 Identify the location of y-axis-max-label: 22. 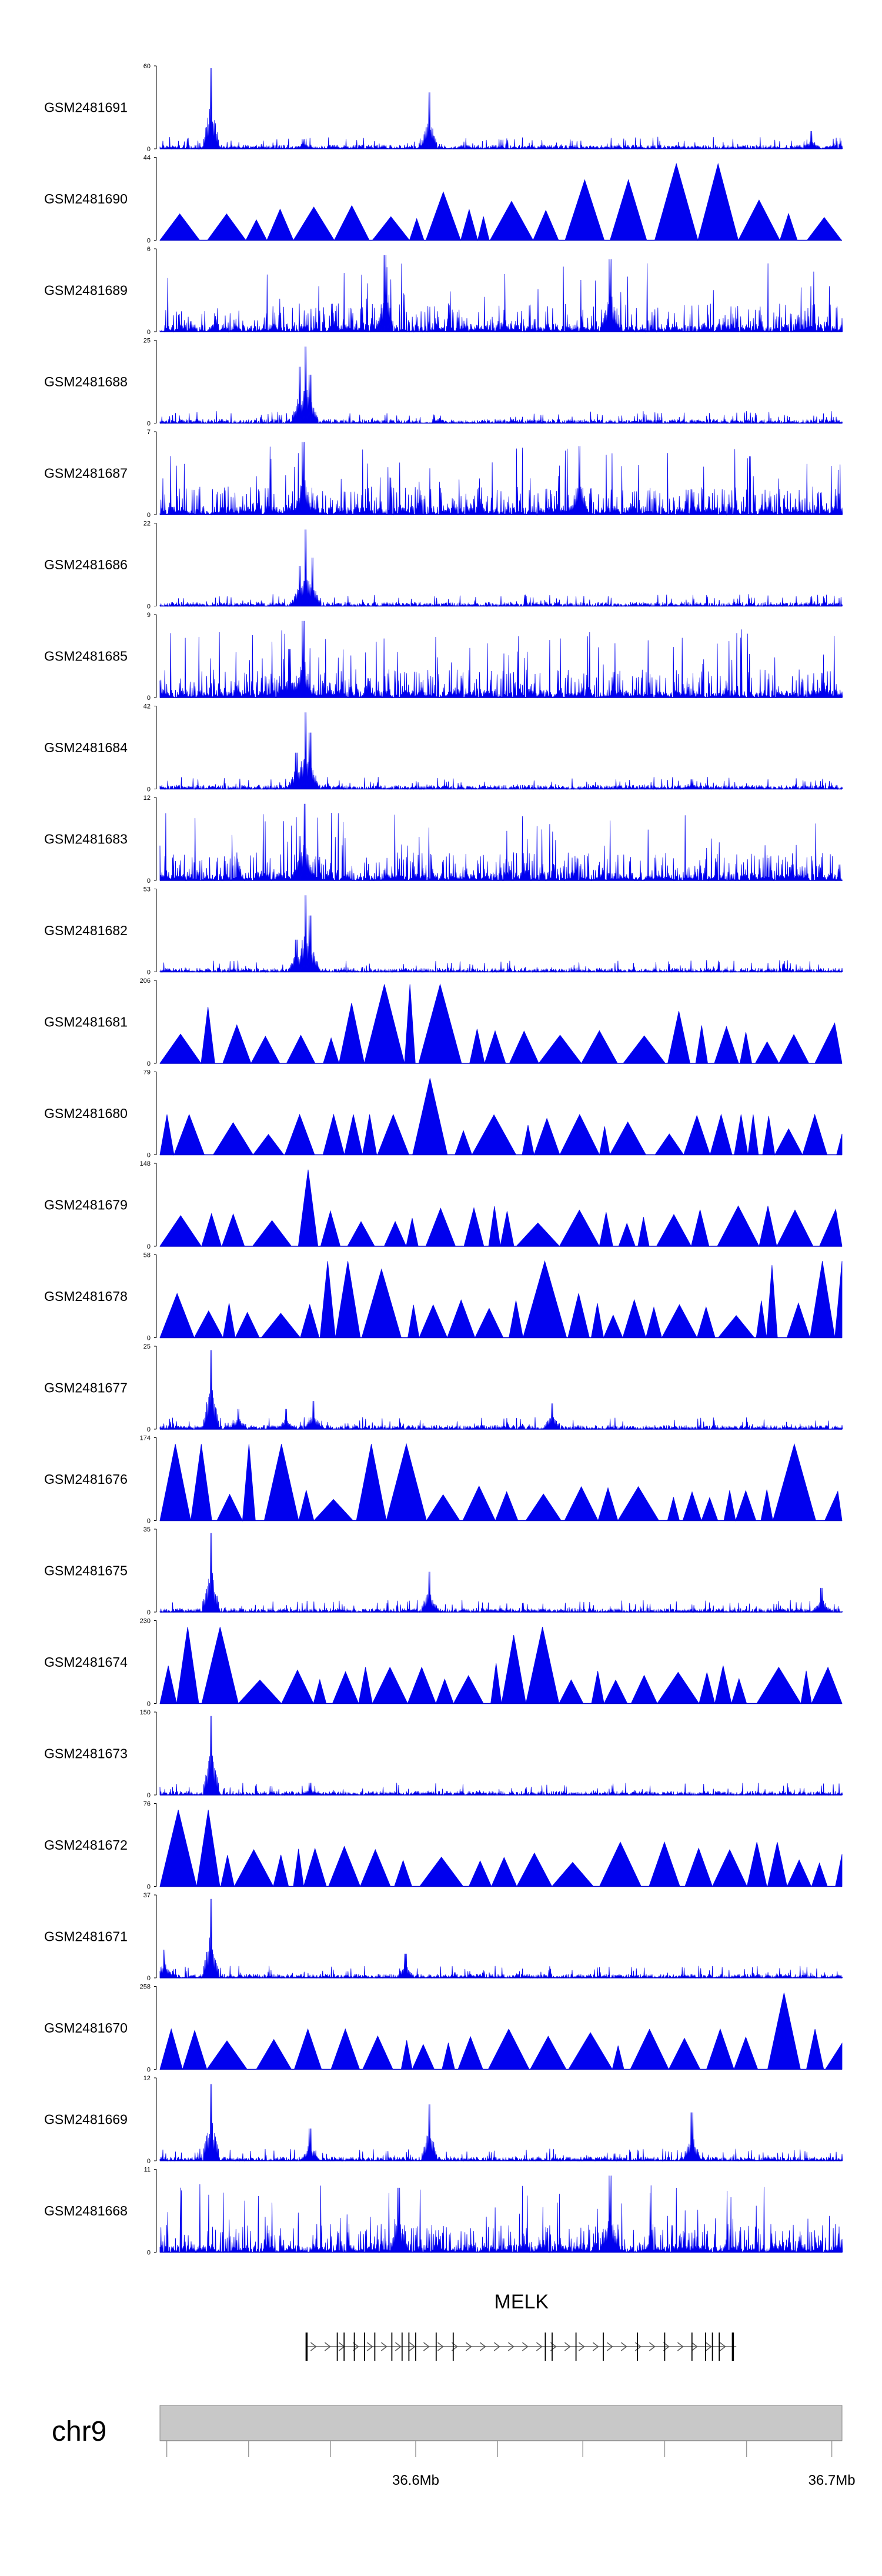
(147, 524).